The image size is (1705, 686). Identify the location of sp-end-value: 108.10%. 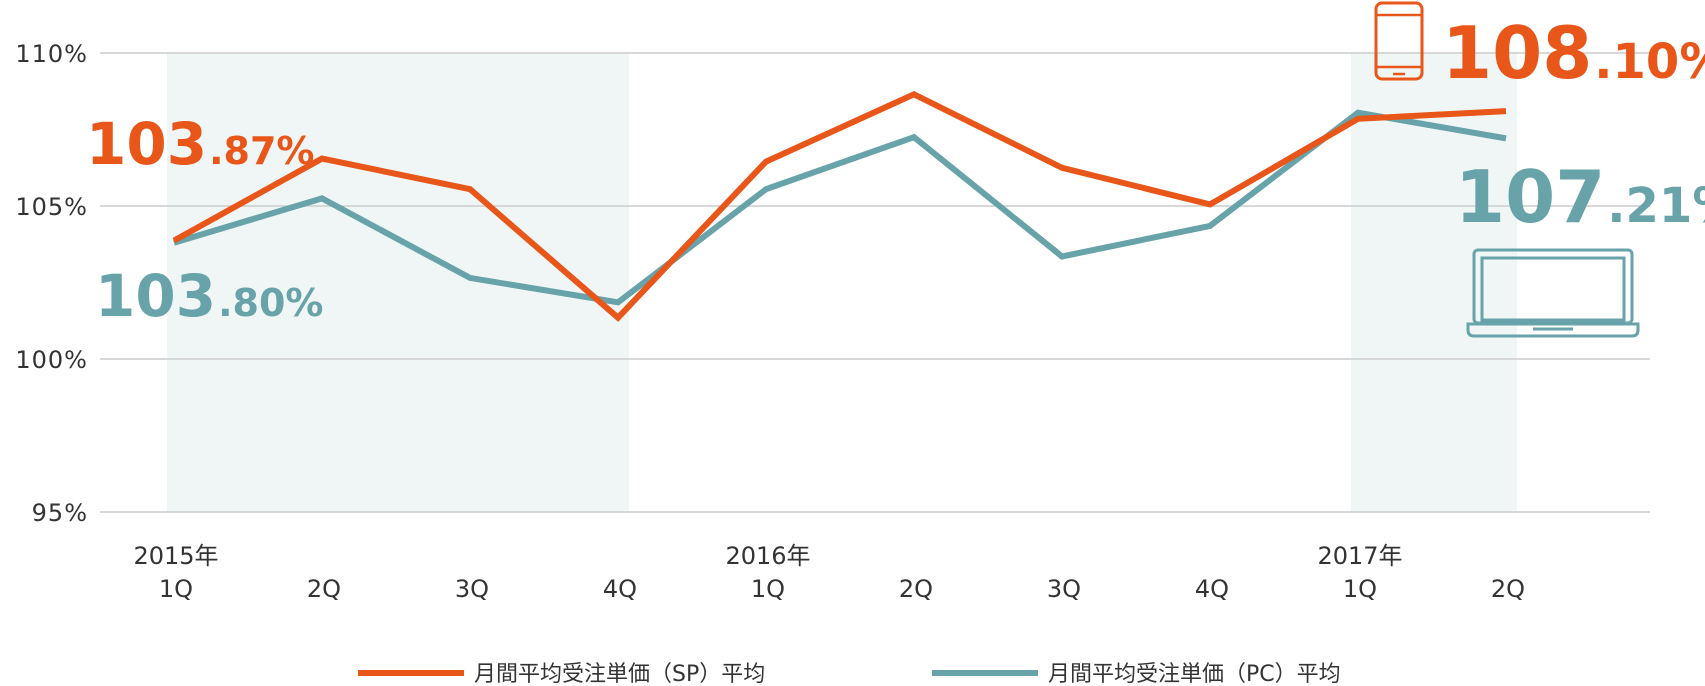
(1573, 53).